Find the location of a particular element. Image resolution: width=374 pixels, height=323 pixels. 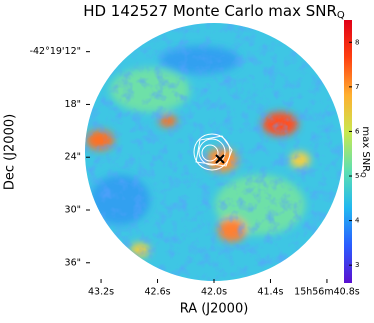

title-subscript: Q is located at coordinates (341, 15).